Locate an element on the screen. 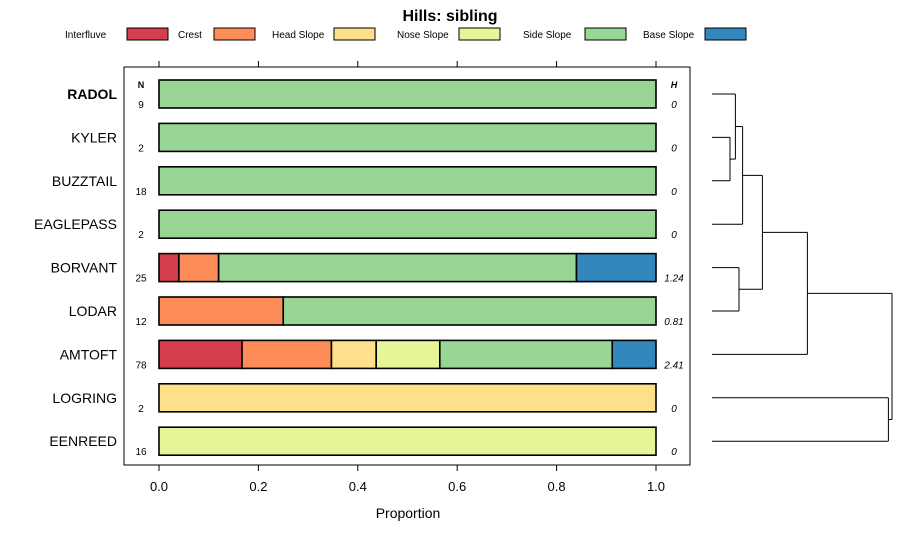 This screenshot has width=900, height=540. n-value: 9 is located at coordinates (141, 105).